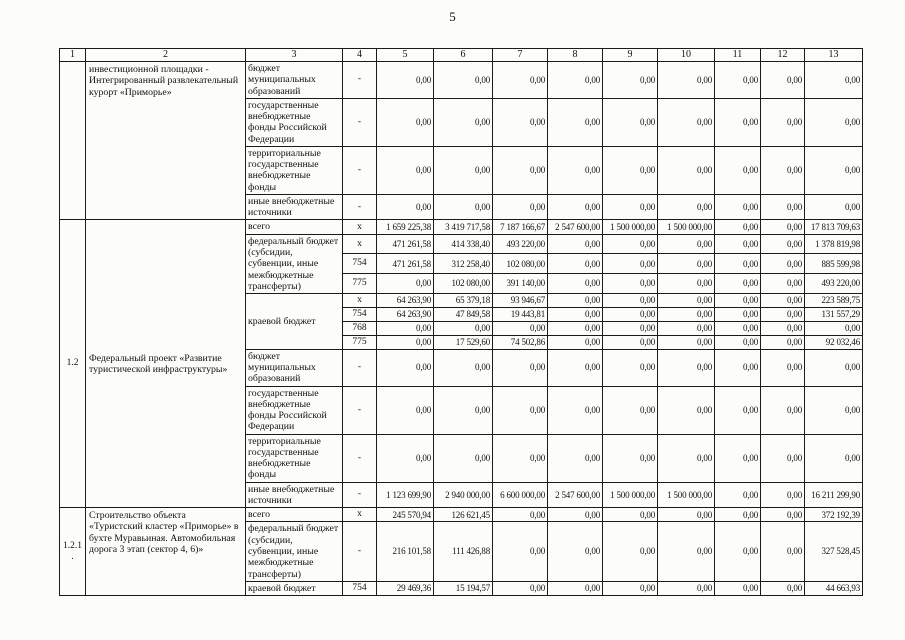 Image resolution: width=905 pixels, height=640 pixels. I want to click on value-cell: 111 426,88, so click(463, 551).